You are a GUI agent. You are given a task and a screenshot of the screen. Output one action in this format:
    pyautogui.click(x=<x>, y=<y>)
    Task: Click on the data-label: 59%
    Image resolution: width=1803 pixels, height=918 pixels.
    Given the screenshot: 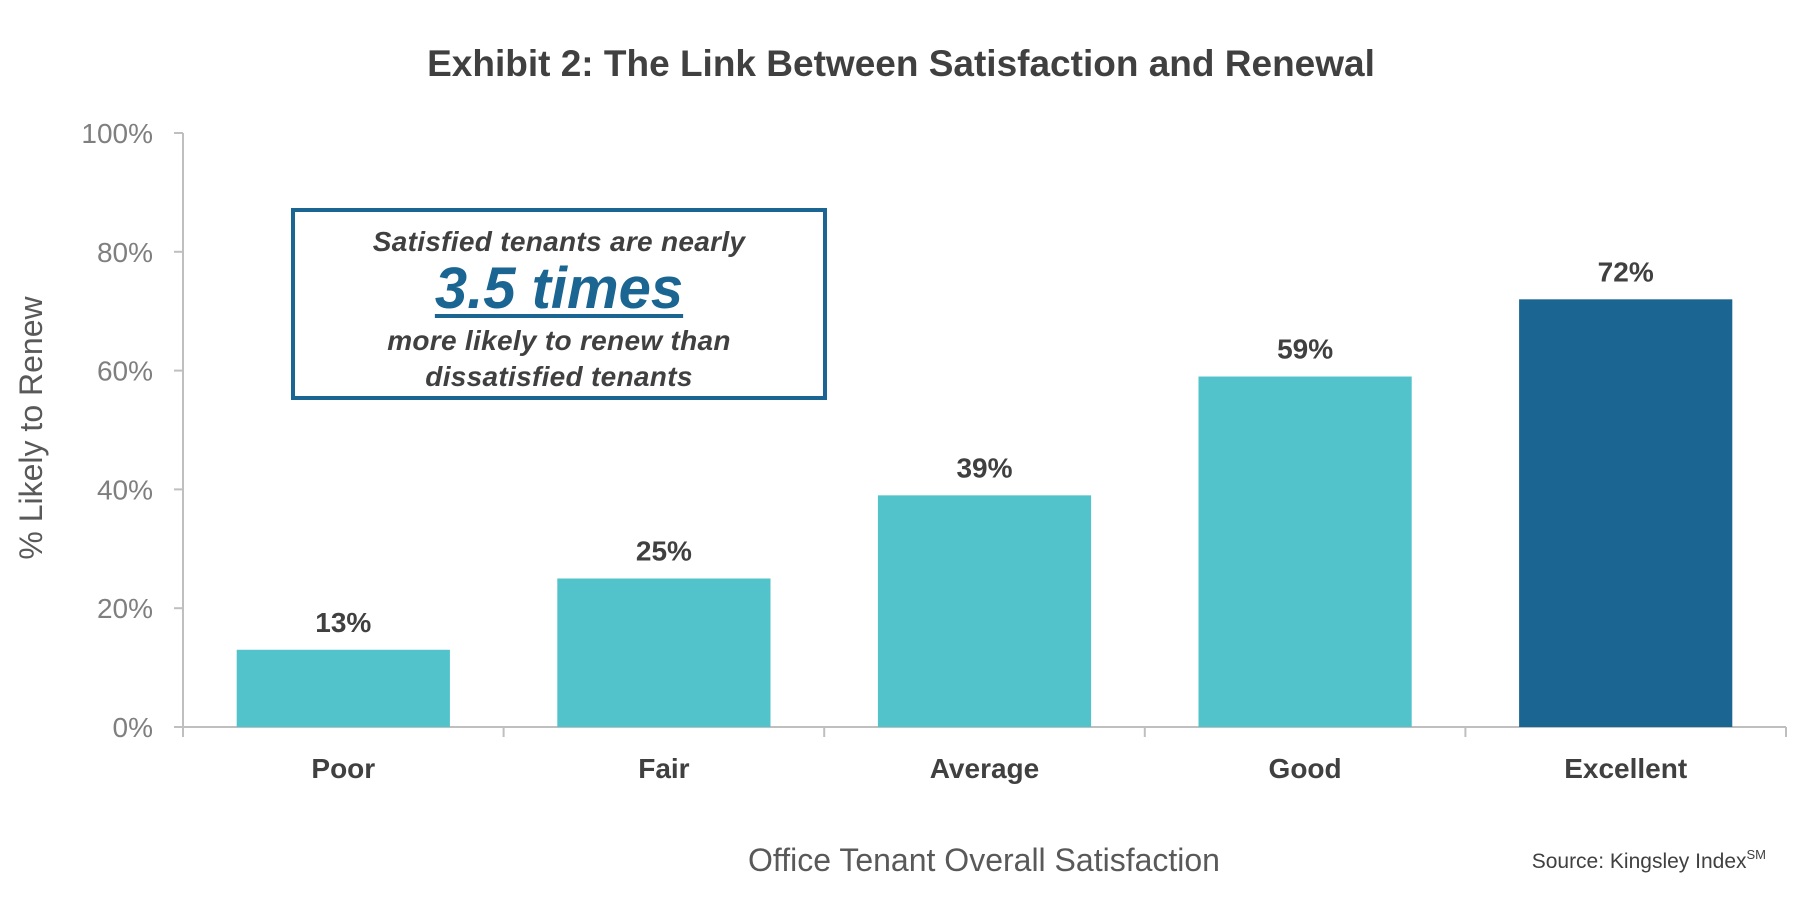 What is the action you would take?
    pyautogui.click(x=1305, y=349)
    